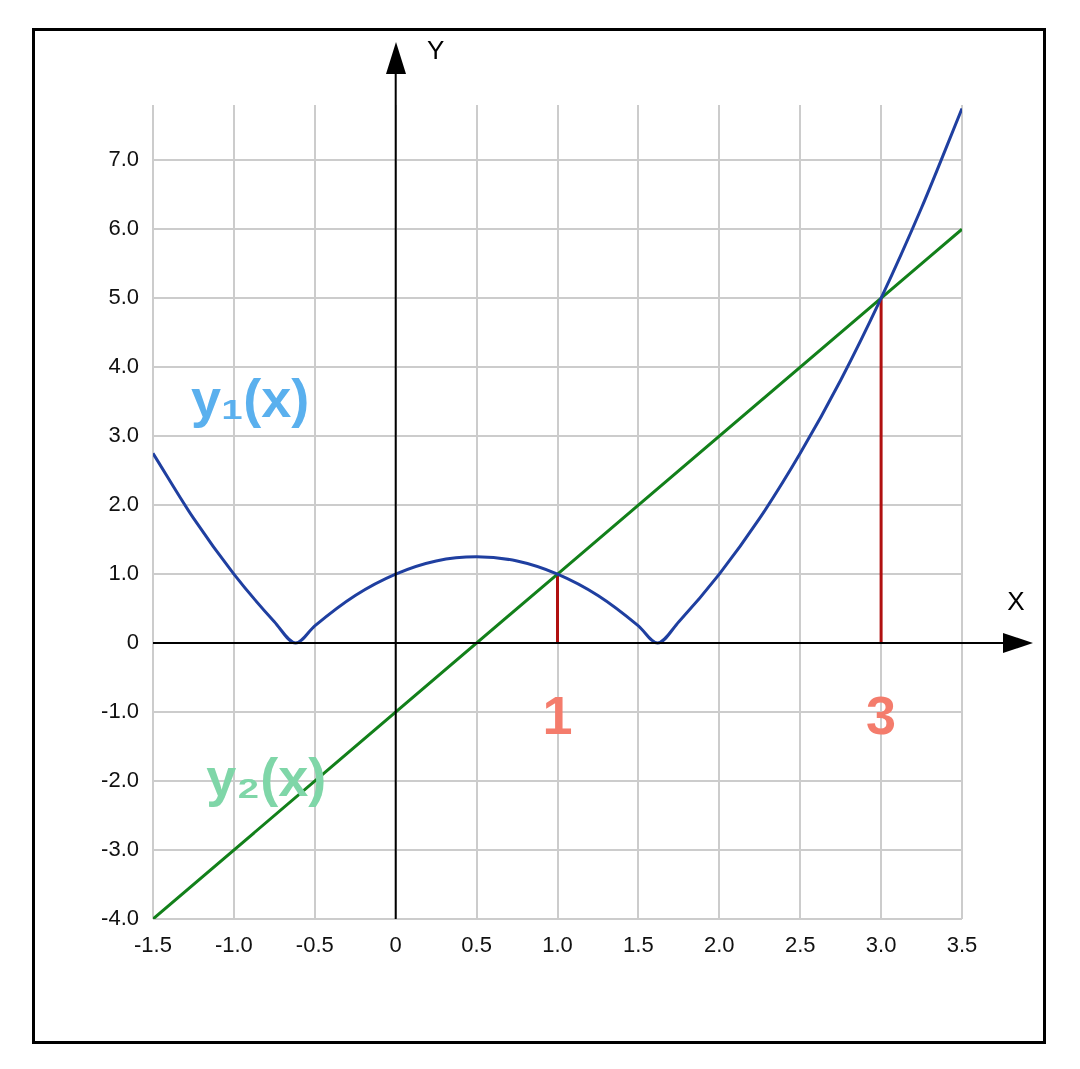  What do you see at coordinates (557, 714) in the screenshot?
I see `annotation: 1` at bounding box center [557, 714].